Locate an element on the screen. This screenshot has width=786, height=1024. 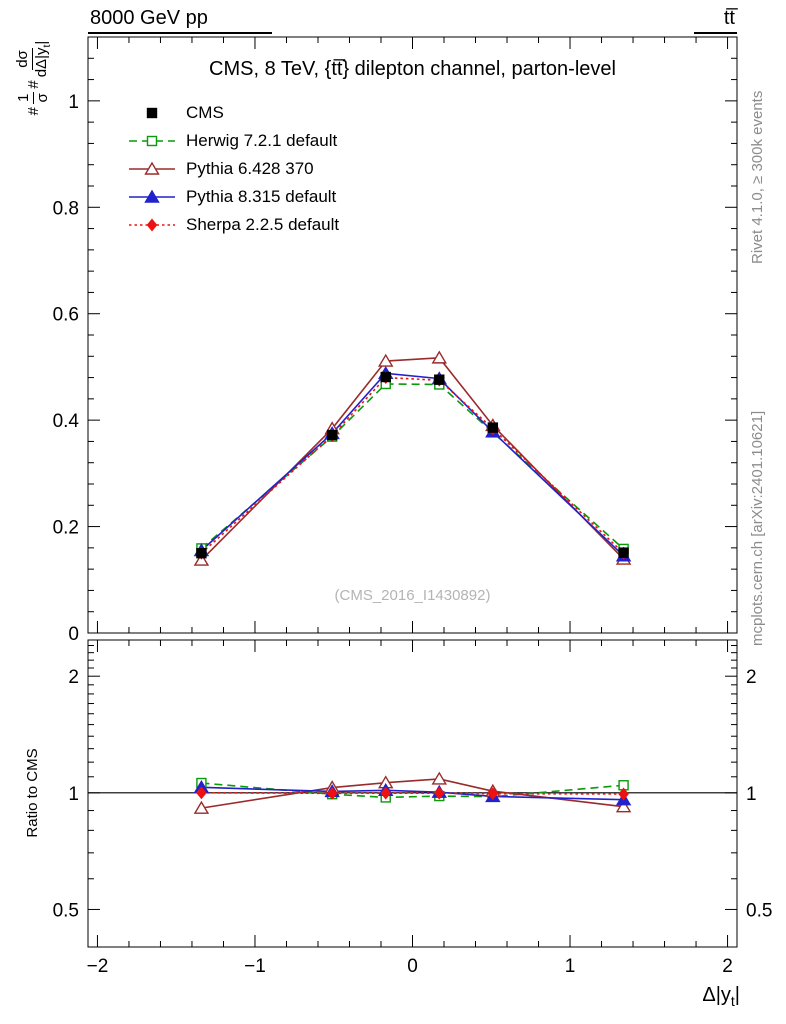
svg-text: −2 is located at coordinates (98, 966).